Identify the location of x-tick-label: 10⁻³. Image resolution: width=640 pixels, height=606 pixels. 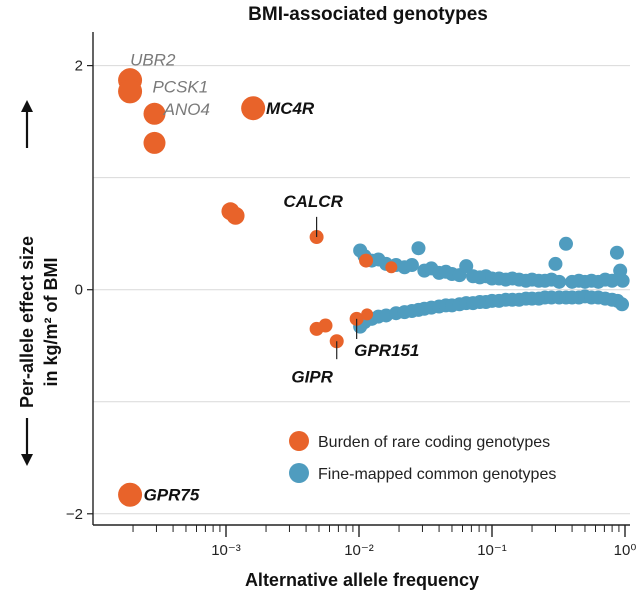
(226, 550).